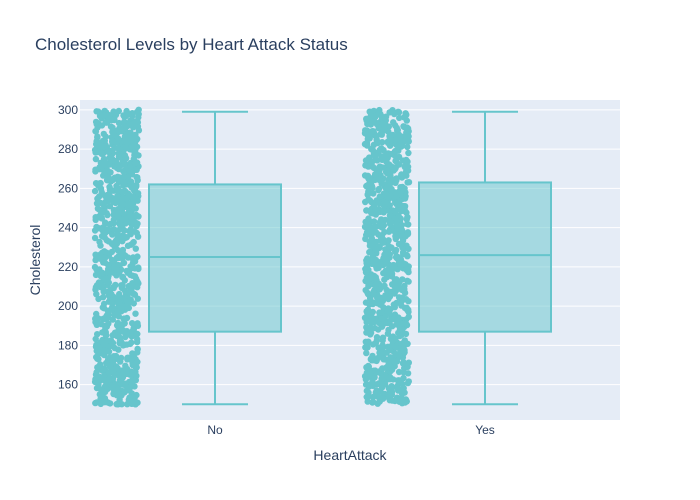  Describe the element at coordinates (68, 306) in the screenshot. I see `y-tick-label: 200` at that location.